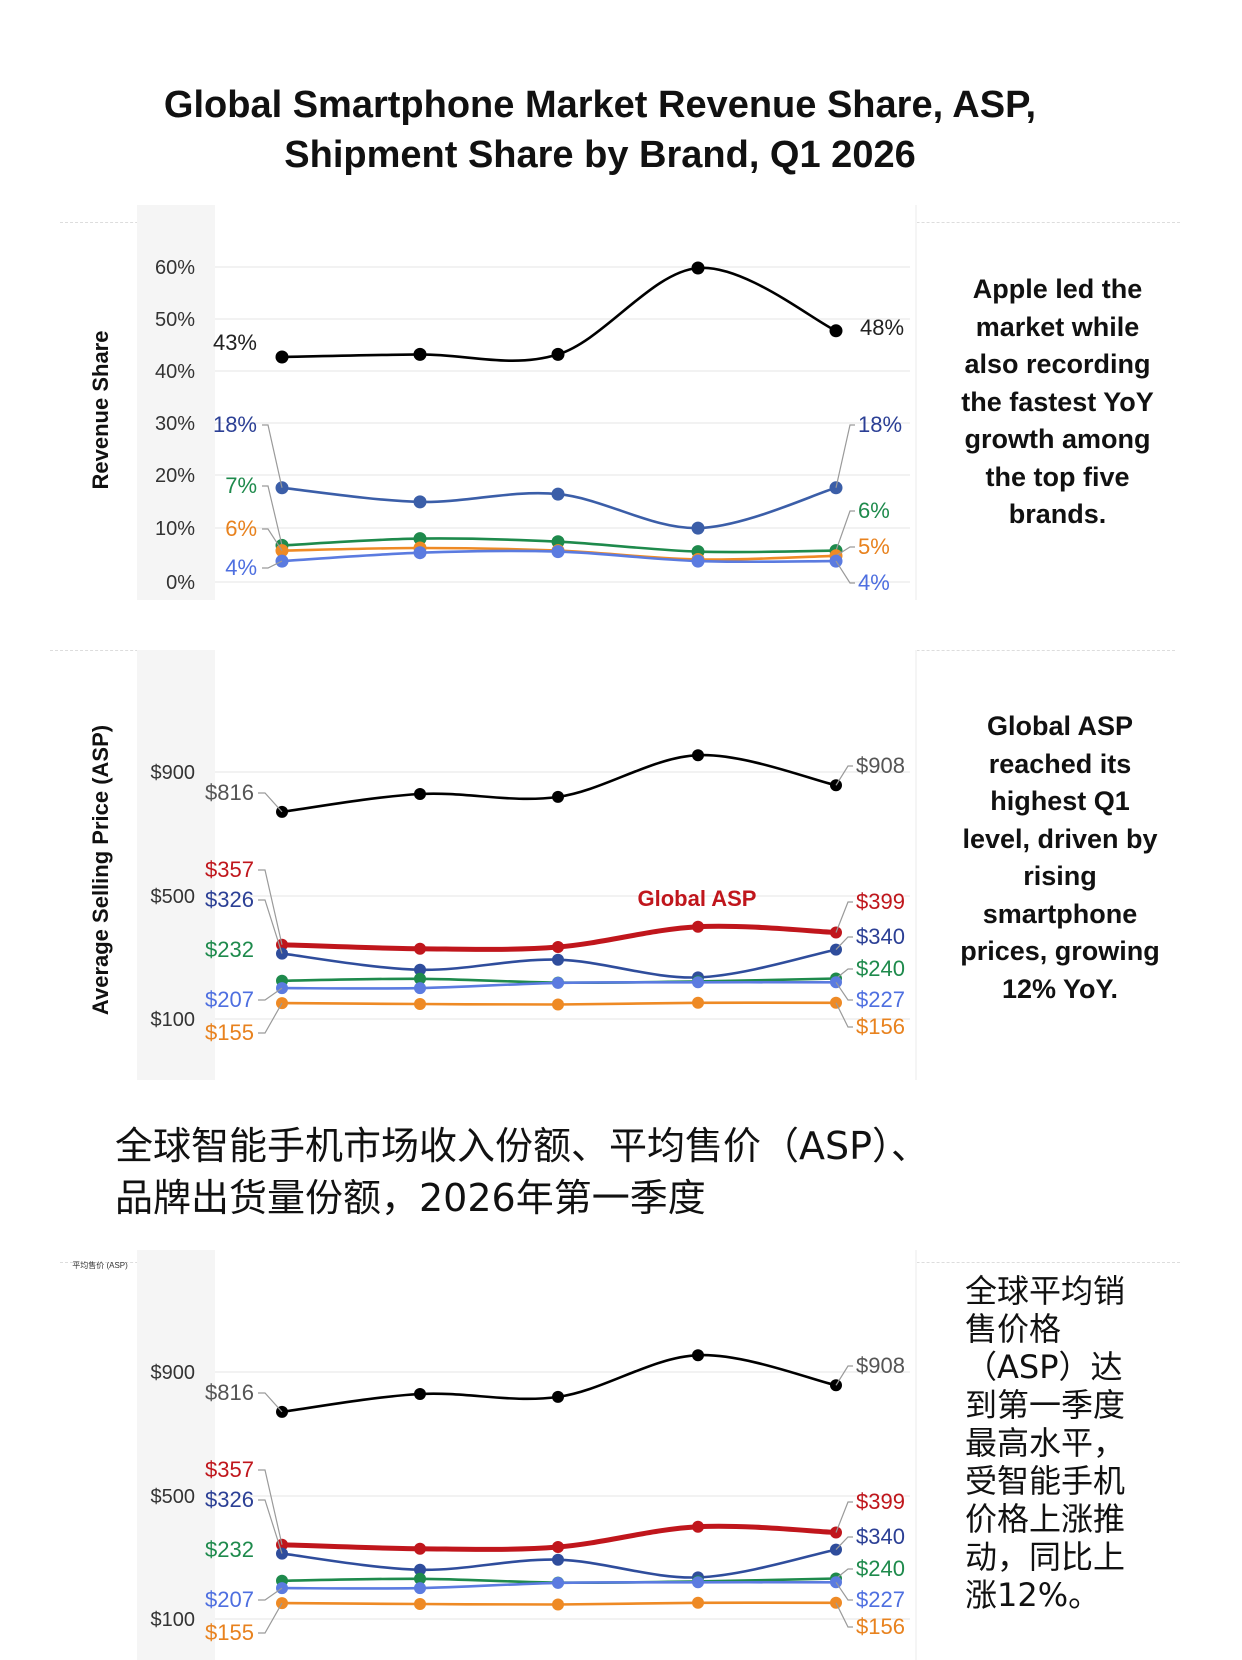  What do you see at coordinates (100, 410) in the screenshot?
I see `y-axis-label: Revenue Share` at bounding box center [100, 410].